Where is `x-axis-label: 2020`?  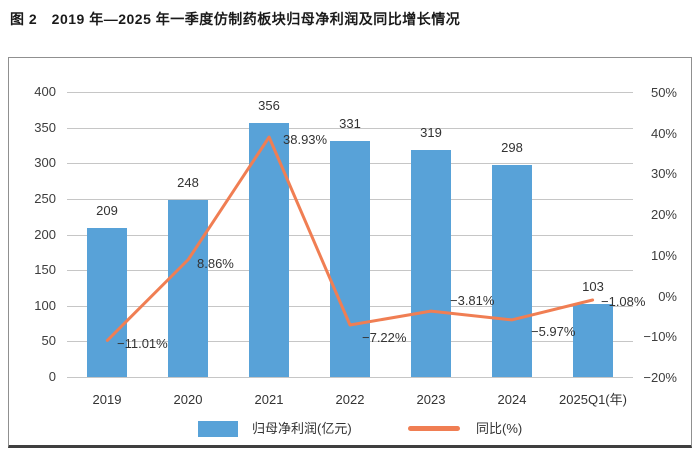 x-axis-label: 2020 is located at coordinates (188, 399).